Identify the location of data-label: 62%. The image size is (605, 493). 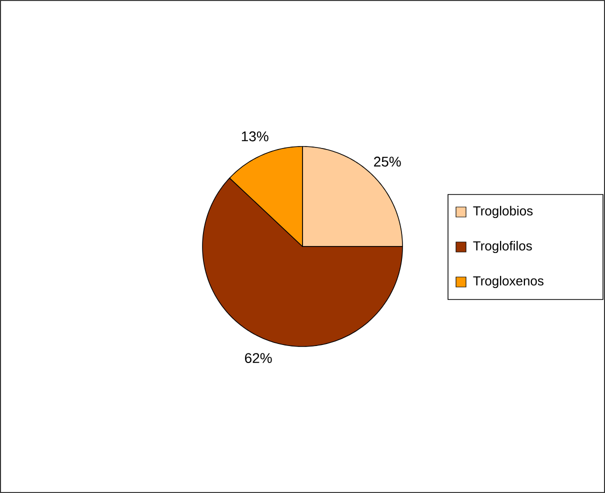
(258, 358).